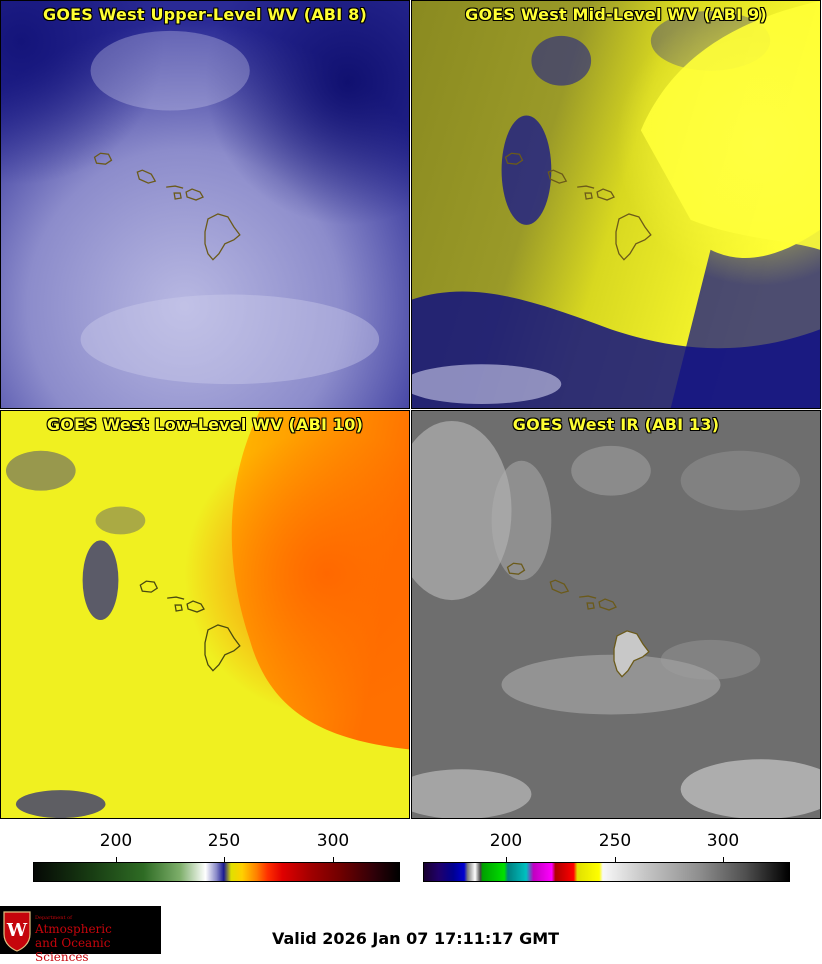  What do you see at coordinates (333, 841) in the screenshot?
I see `wv-colorbar-tick-label: 300` at bounding box center [333, 841].